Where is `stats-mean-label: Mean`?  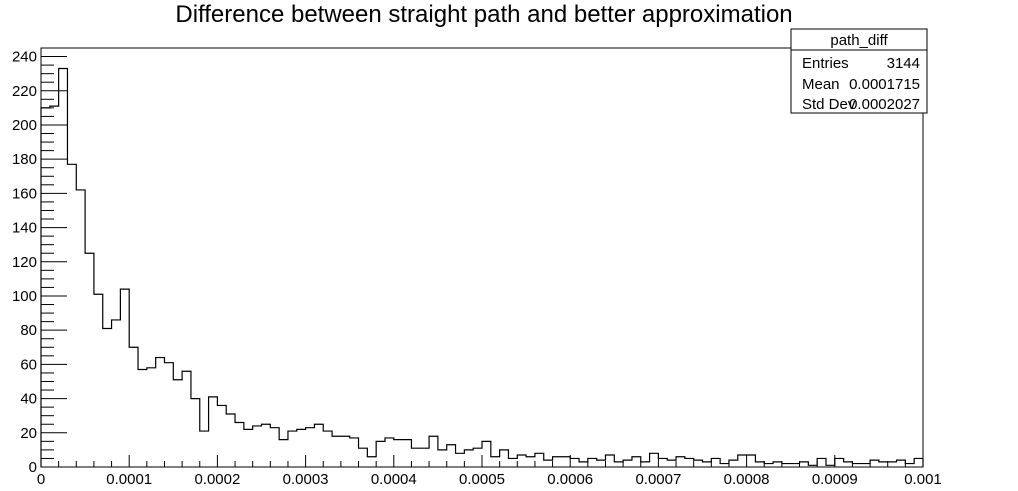
stats-mean-label: Mean is located at coordinates (821, 84).